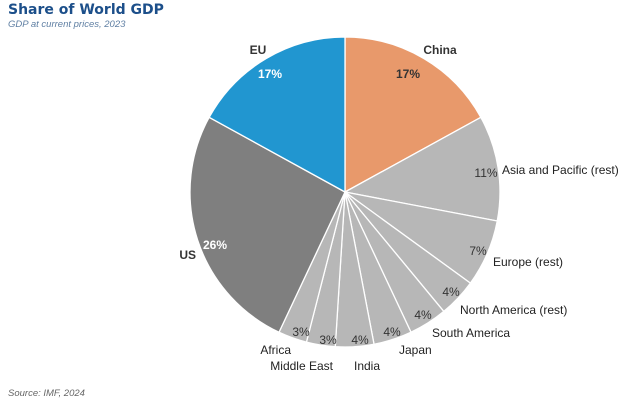  Describe the element at coordinates (560, 170) in the screenshot. I see `category-label-asia-and-pacific-rest: Asia and Pacific (rest)` at that location.